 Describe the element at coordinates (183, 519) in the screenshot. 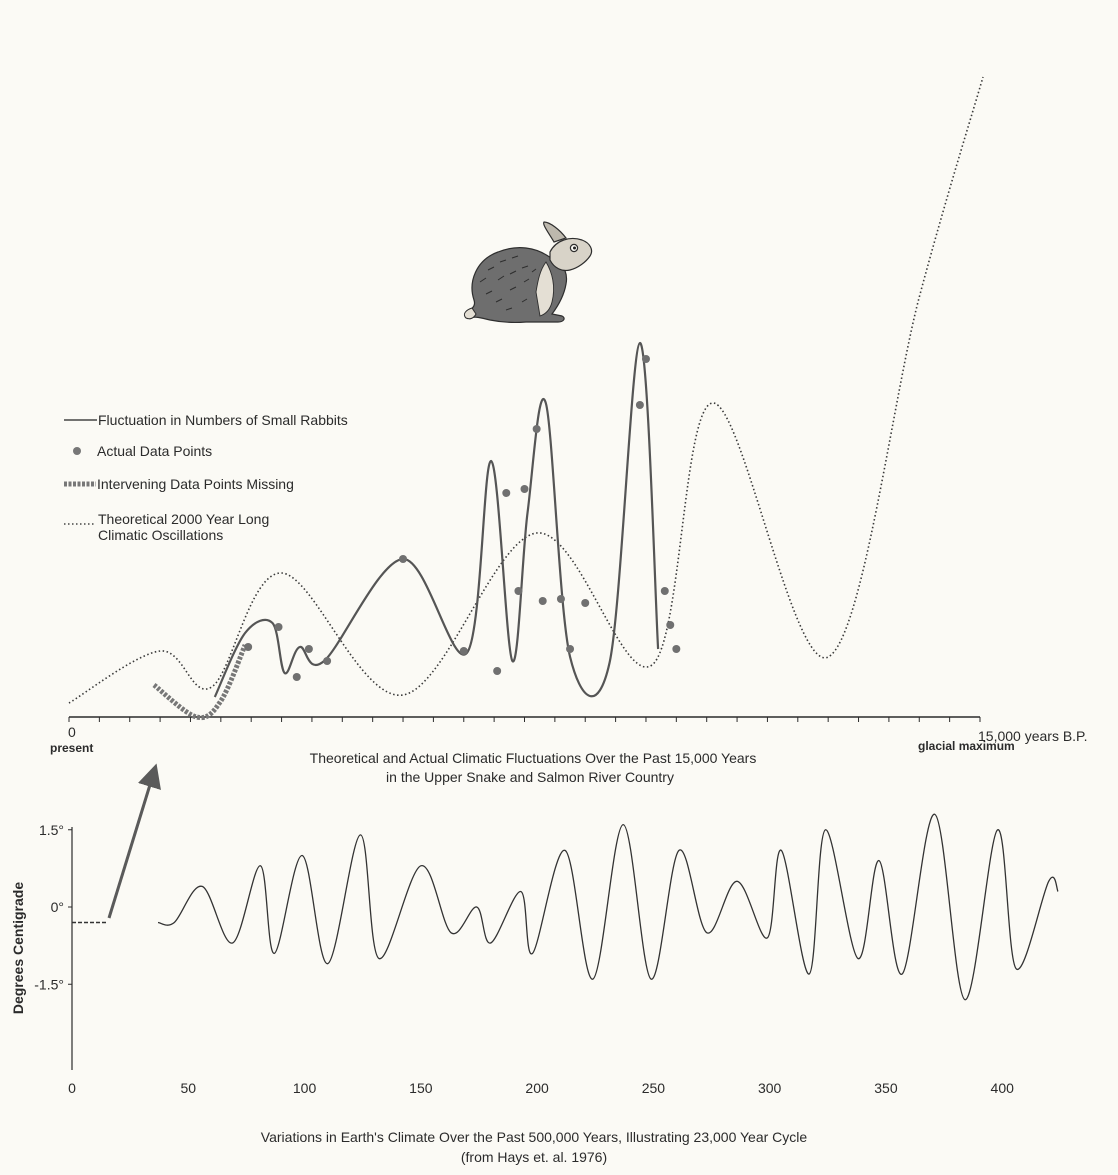

I see `legend-entry-theoretical: Theoretical 2000 Year Long` at that location.